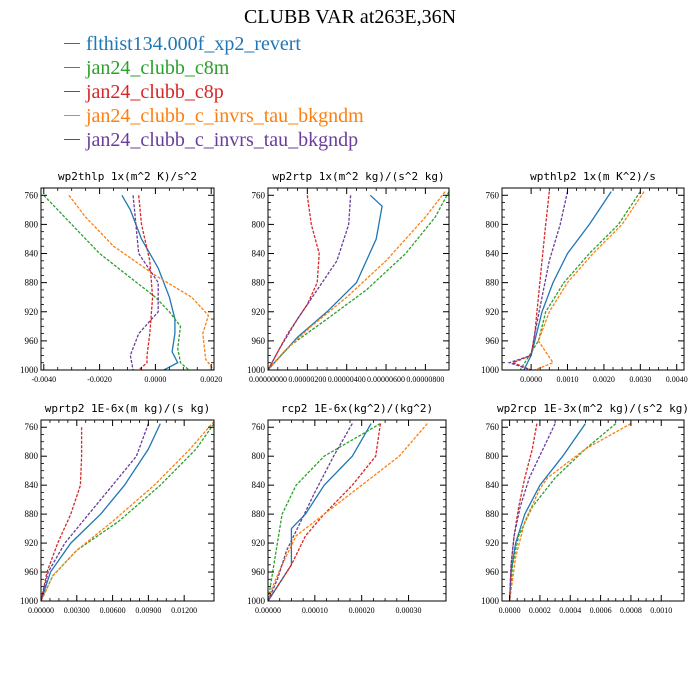 The height and width of the screenshot is (700, 700). I want to click on x-tick-label: -0.0040, so click(43, 379).